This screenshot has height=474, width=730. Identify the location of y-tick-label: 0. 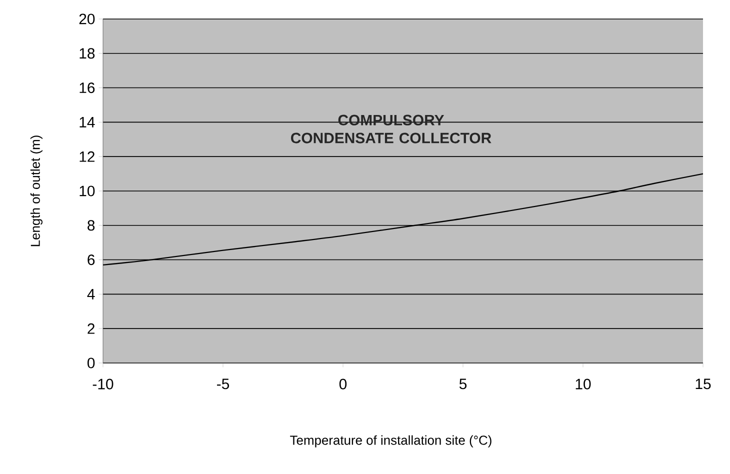
(91, 363).